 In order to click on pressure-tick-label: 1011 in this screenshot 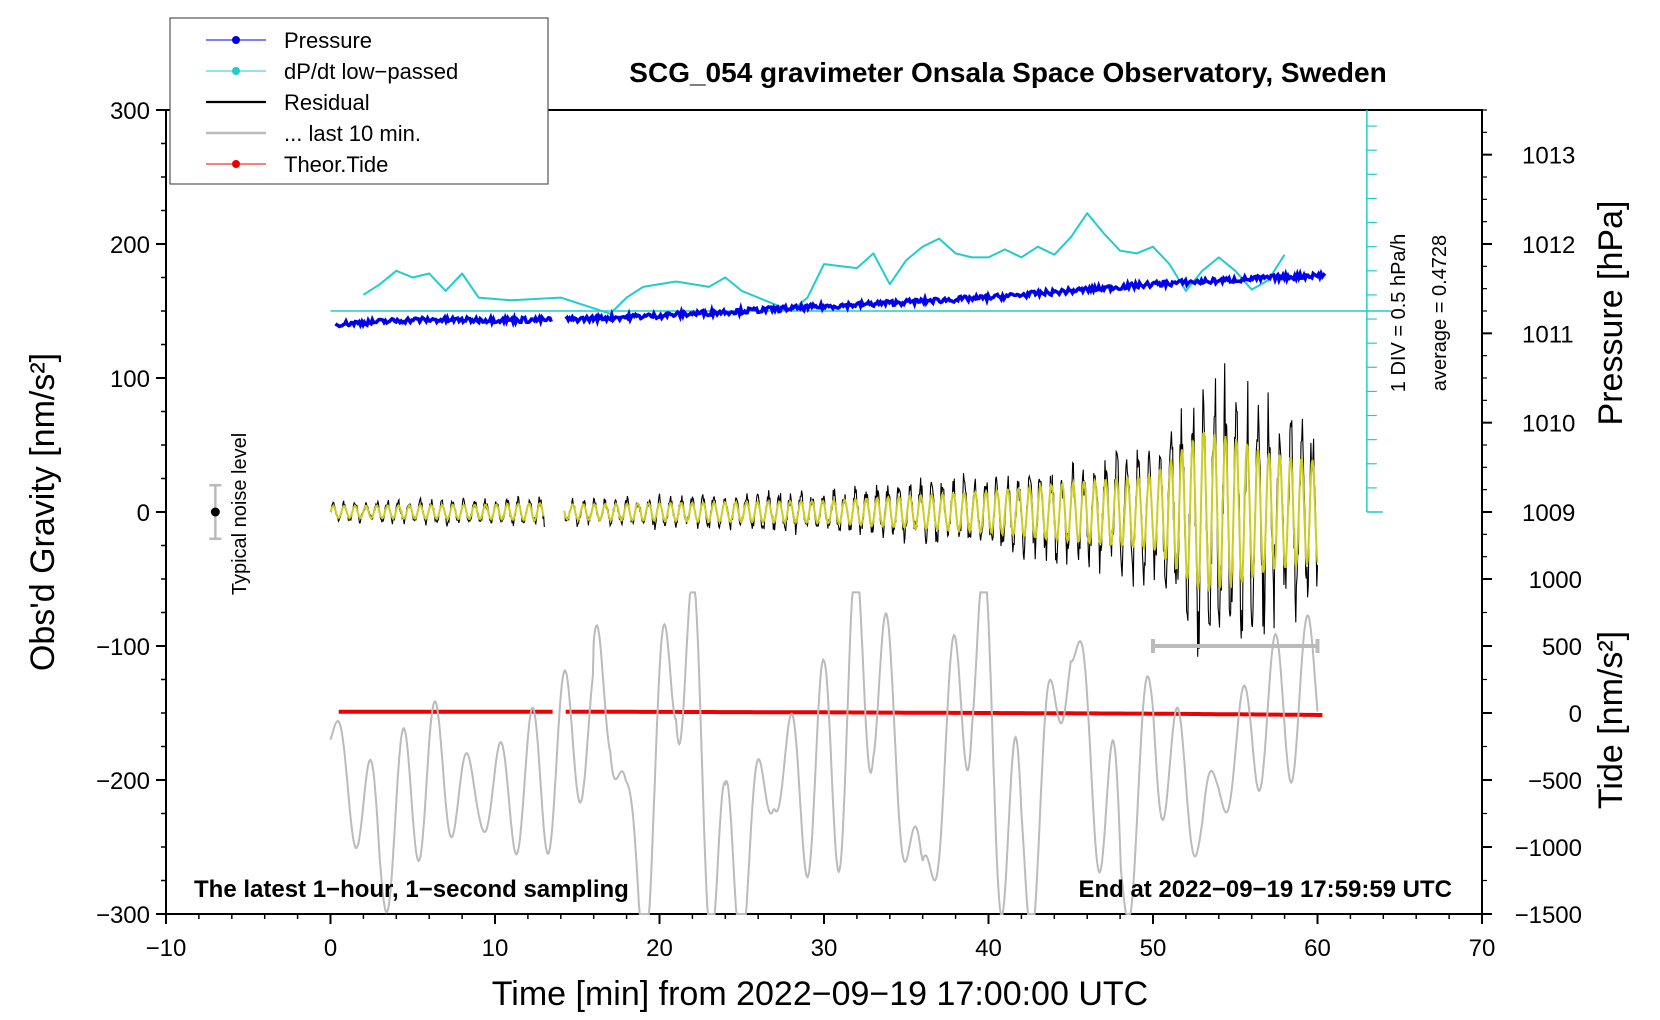, I will do `click(1548, 334)`.